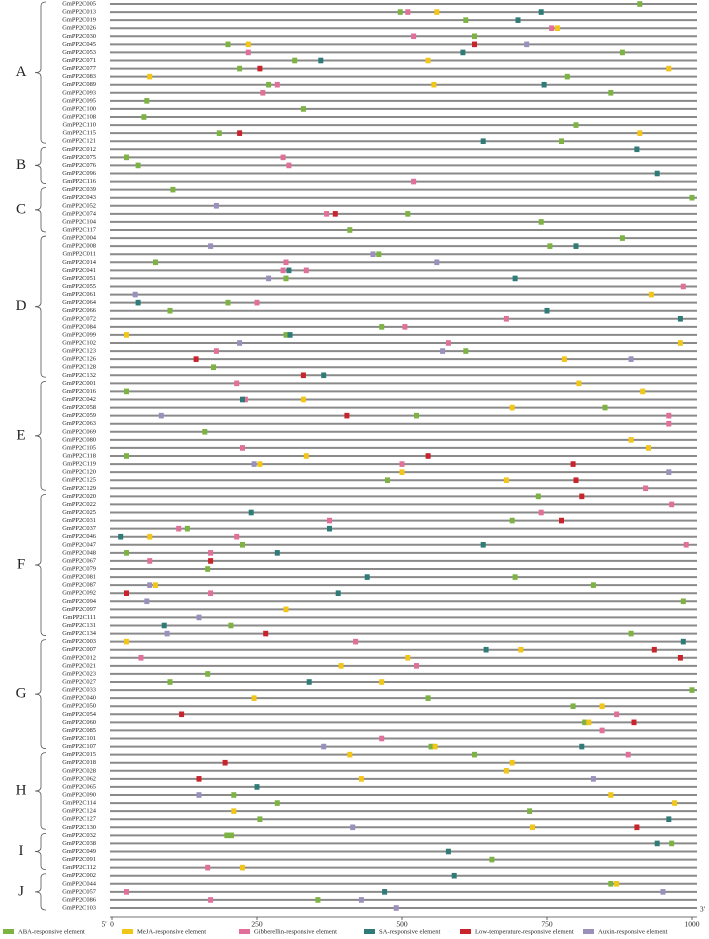 Image resolution: width=709 pixels, height=939 pixels. Describe the element at coordinates (79, 625) in the screenshot. I see `gene-label: GmPP2C131` at that location.